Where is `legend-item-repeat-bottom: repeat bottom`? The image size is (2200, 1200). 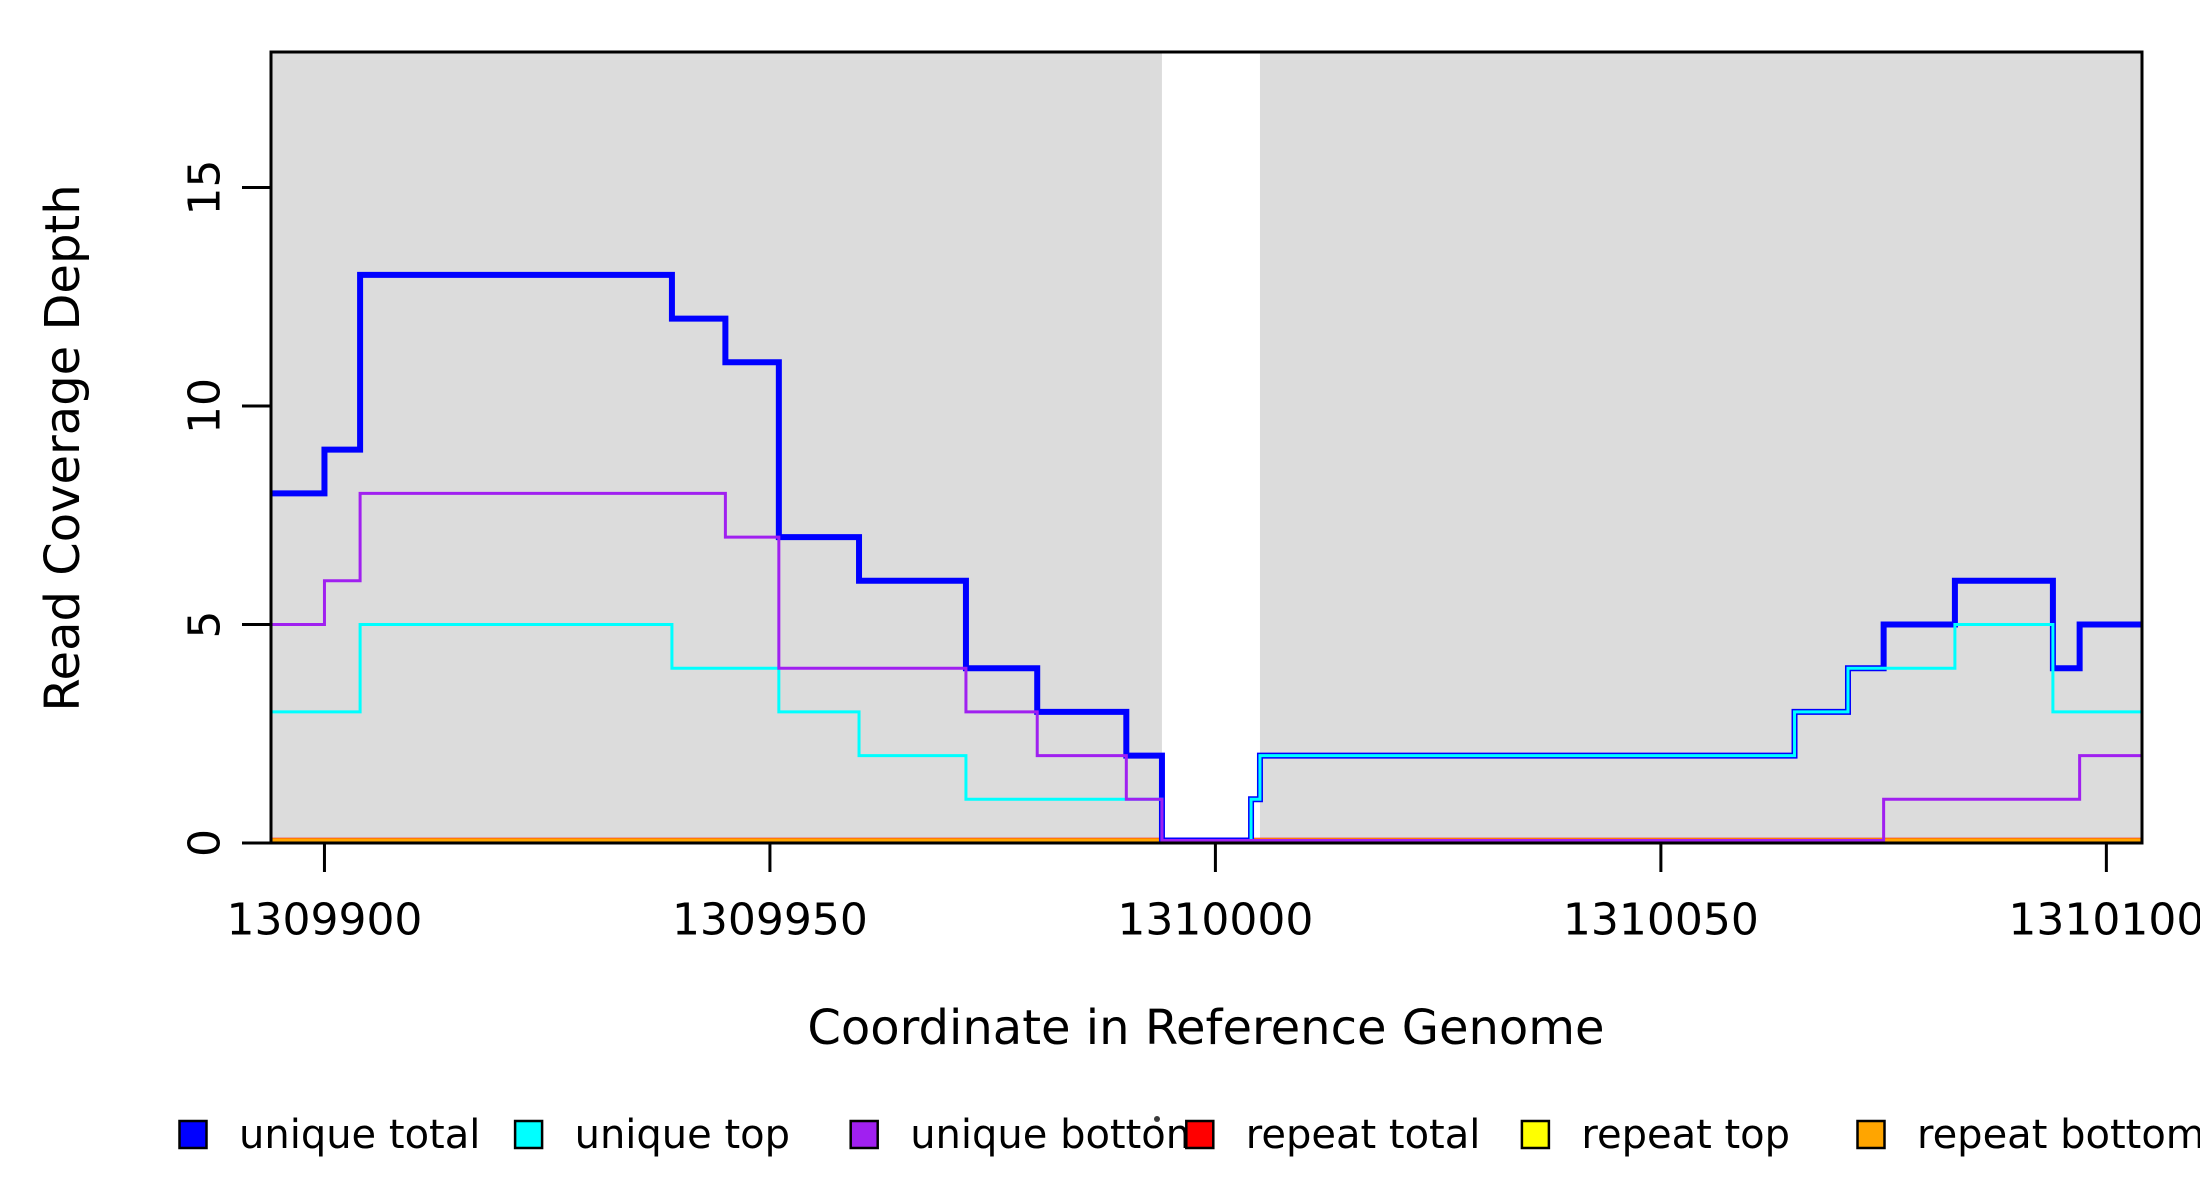
legend-item-repeat-bottom: repeat bottom is located at coordinates (2028, 1135).